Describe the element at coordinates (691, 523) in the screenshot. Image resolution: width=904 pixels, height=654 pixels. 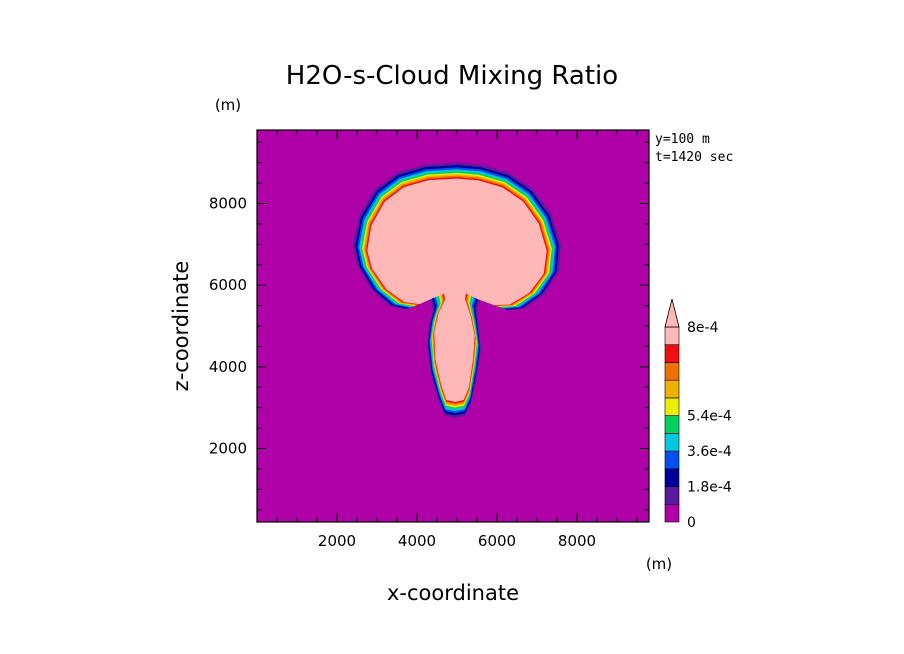
I see `colorbar-label: 0` at that location.